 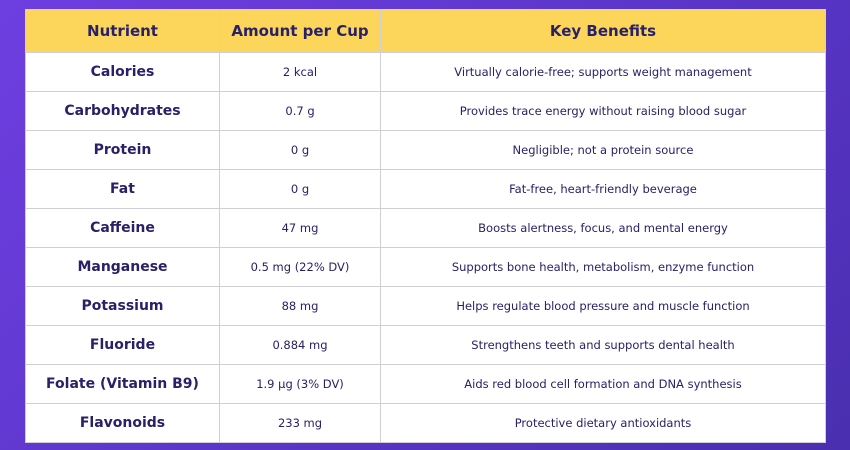 What do you see at coordinates (122, 267) in the screenshot?
I see `nutrient-cell: Manganese` at bounding box center [122, 267].